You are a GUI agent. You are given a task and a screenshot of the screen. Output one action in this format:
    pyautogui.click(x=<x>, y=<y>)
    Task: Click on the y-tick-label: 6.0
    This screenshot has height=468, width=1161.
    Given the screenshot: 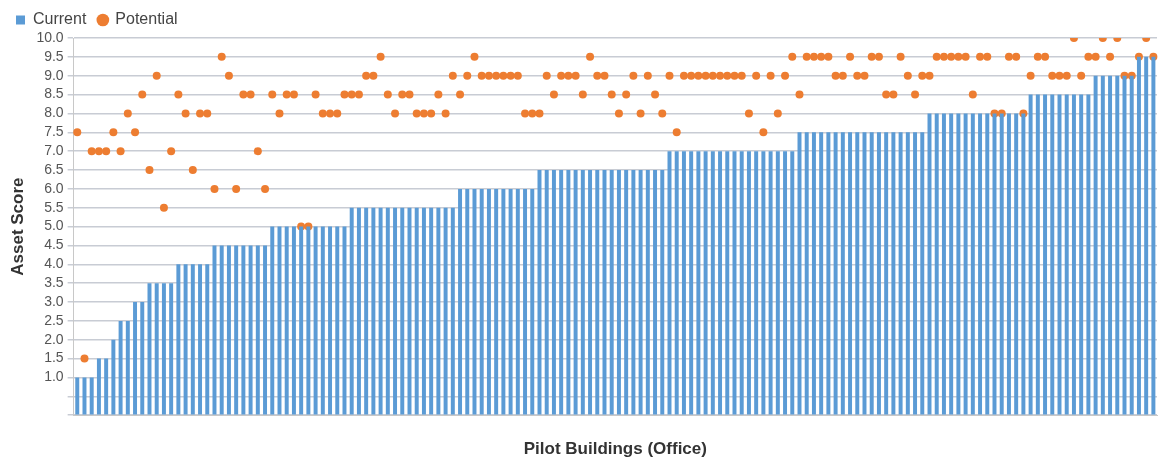 What is the action you would take?
    pyautogui.click(x=54, y=187)
    